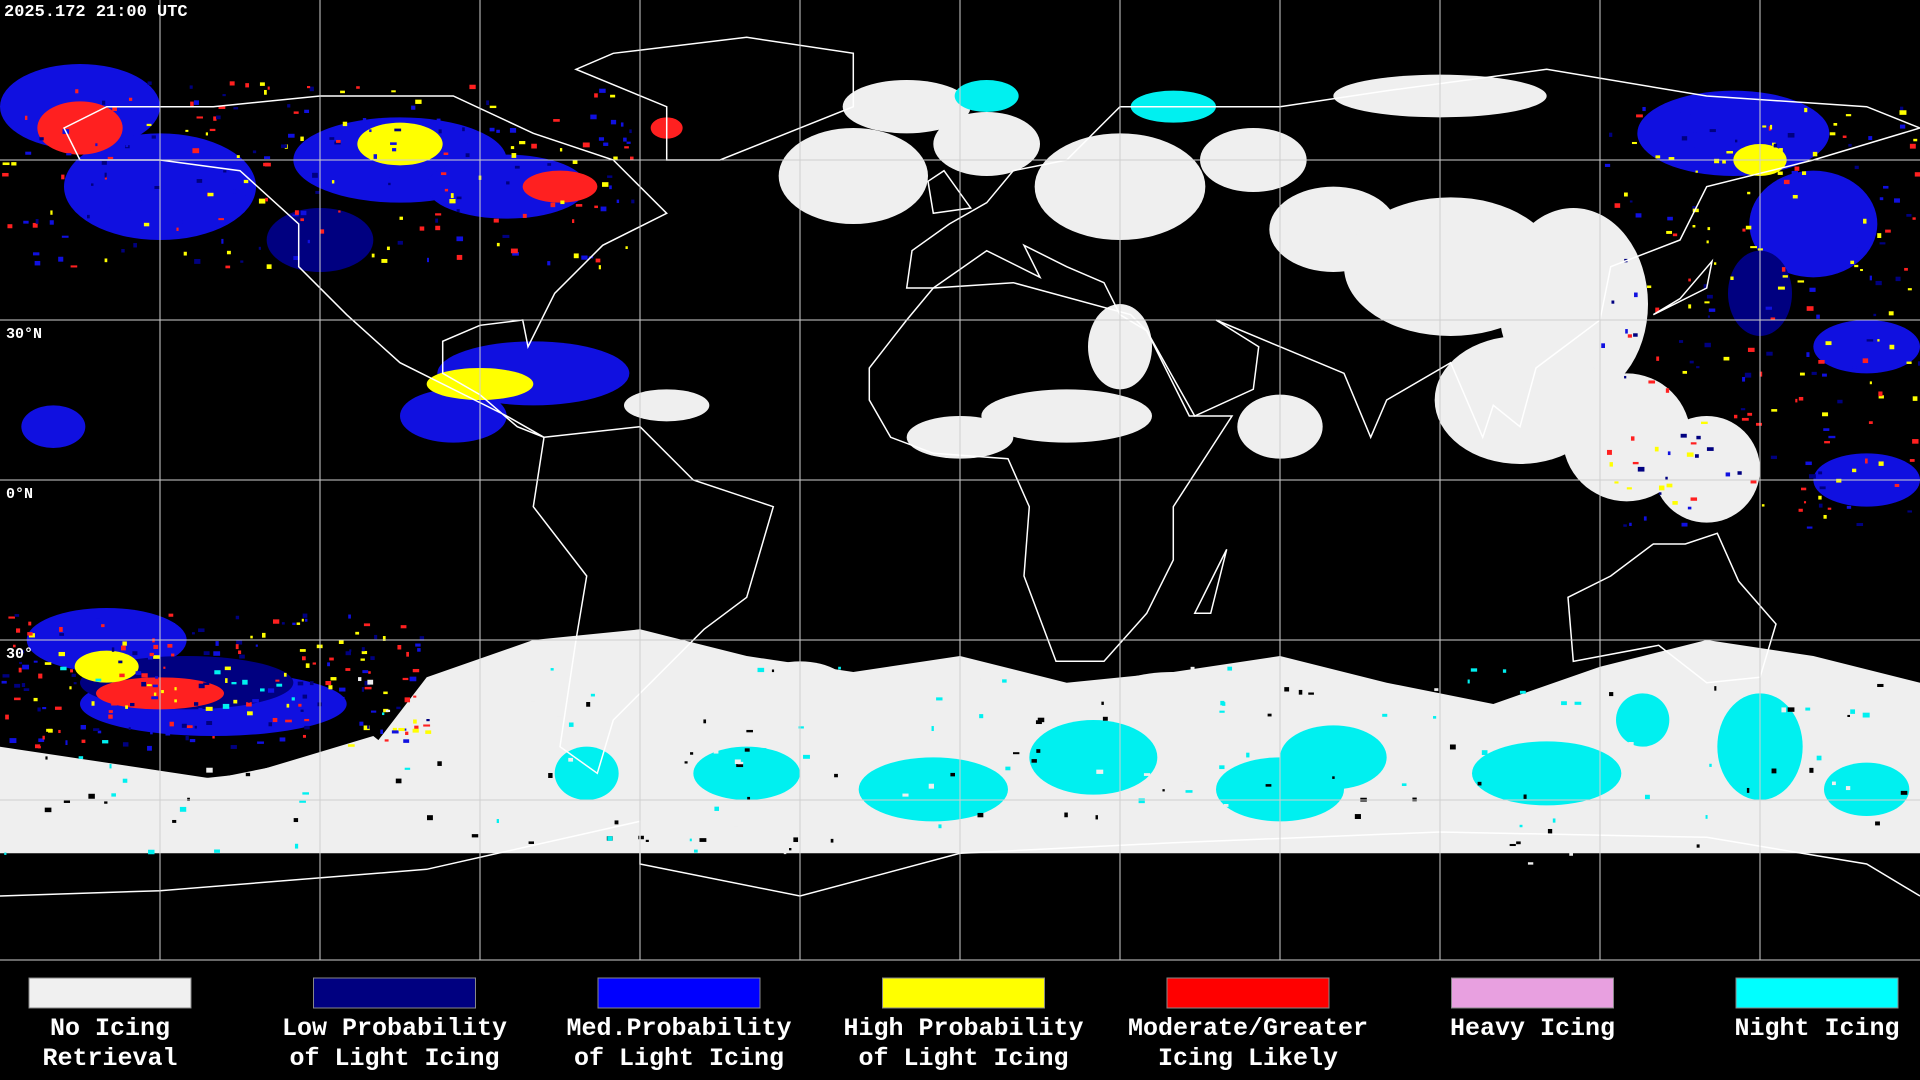  What do you see at coordinates (1051, 472) in the screenshot?
I see `coastline` at bounding box center [1051, 472].